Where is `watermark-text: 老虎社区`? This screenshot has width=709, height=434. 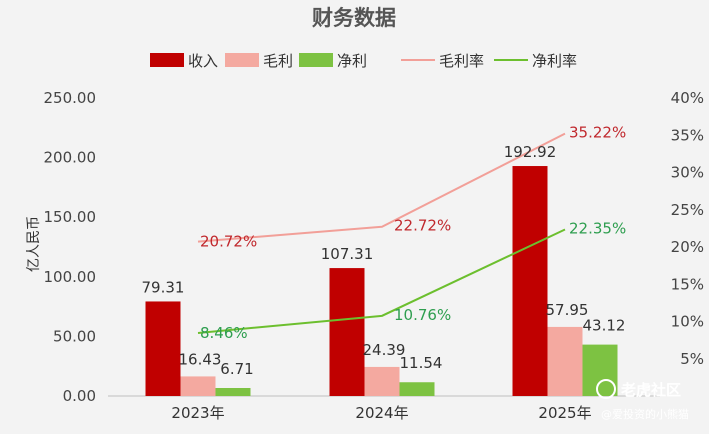 watermark-text: 老虎社区 is located at coordinates (650, 390).